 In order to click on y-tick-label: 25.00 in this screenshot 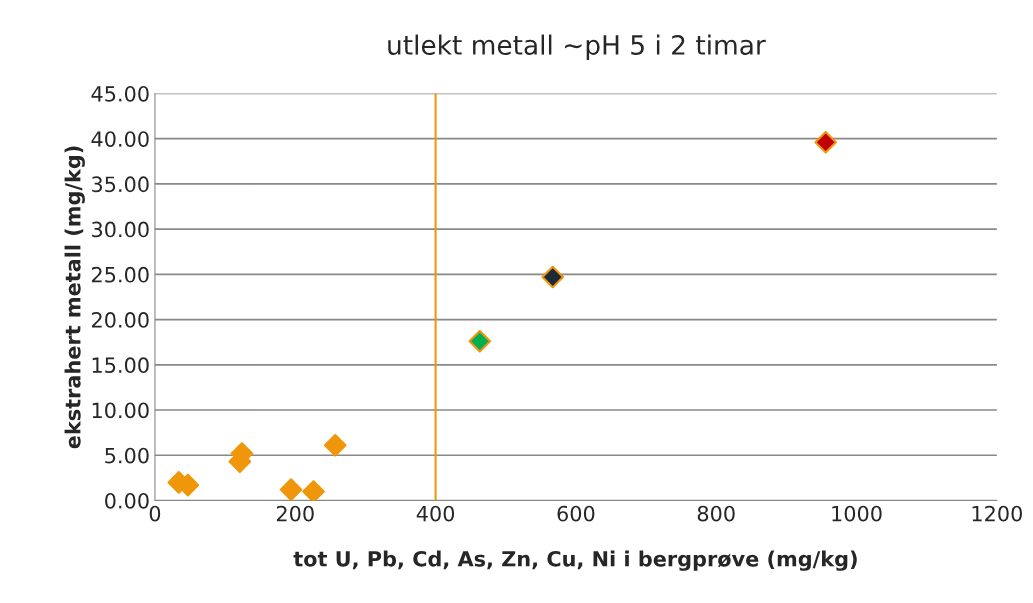, I will do `click(120, 274)`.